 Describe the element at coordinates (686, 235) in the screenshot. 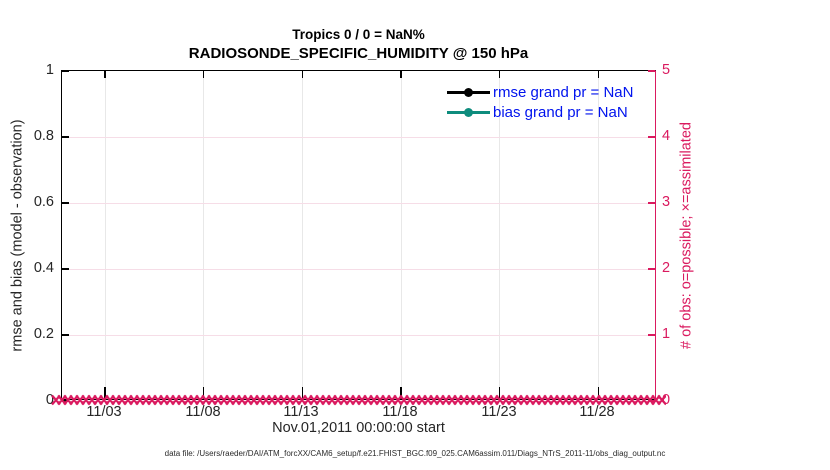

I see `y-axis-label-right: # of obs: o=possible; ×=assimilated` at that location.